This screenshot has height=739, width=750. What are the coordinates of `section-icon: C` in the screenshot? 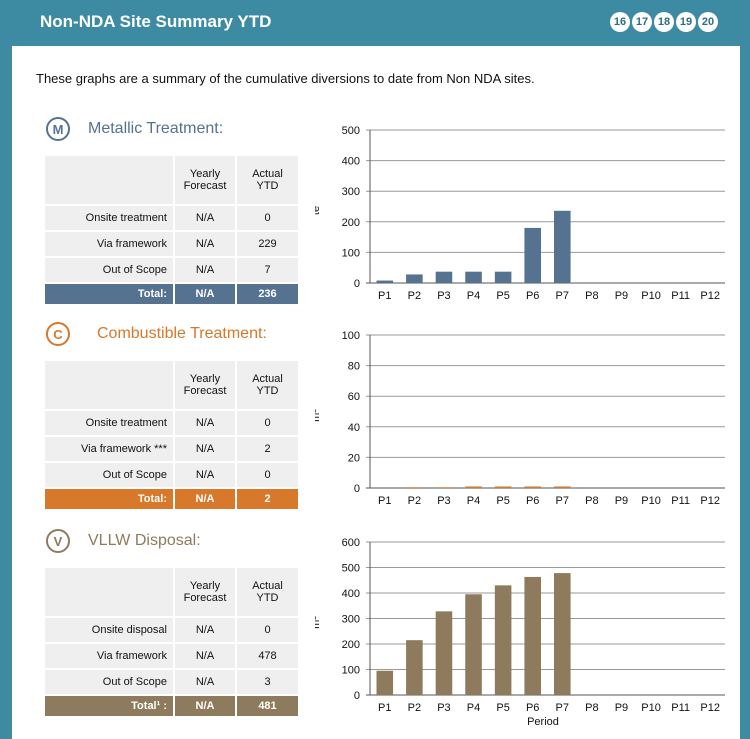 It's located at (58, 334).